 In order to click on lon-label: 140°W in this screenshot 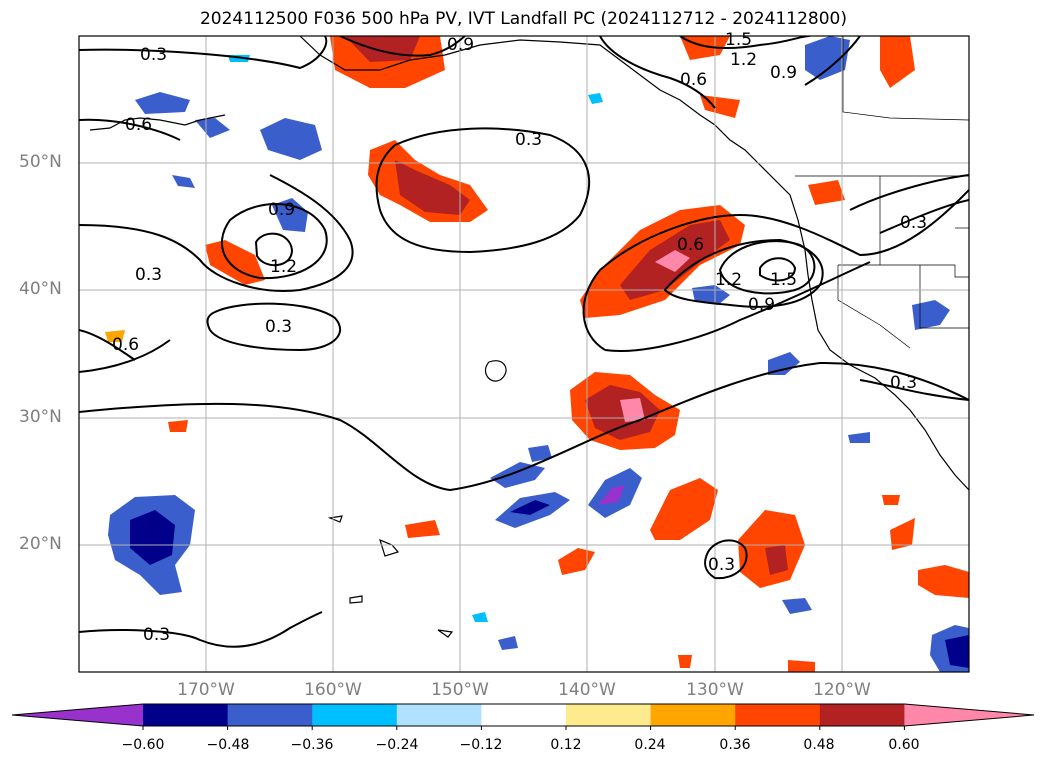, I will do `click(587, 690)`.